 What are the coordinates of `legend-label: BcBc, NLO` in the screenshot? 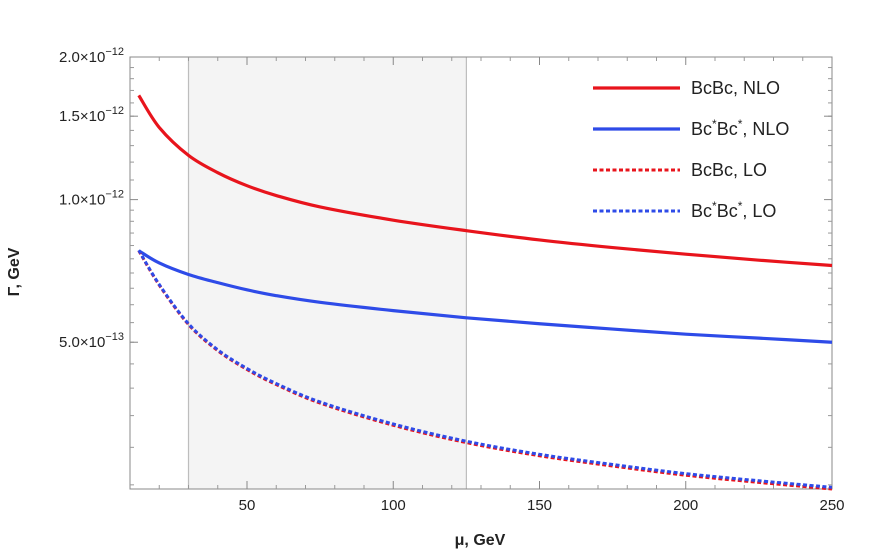 It's located at (735, 88).